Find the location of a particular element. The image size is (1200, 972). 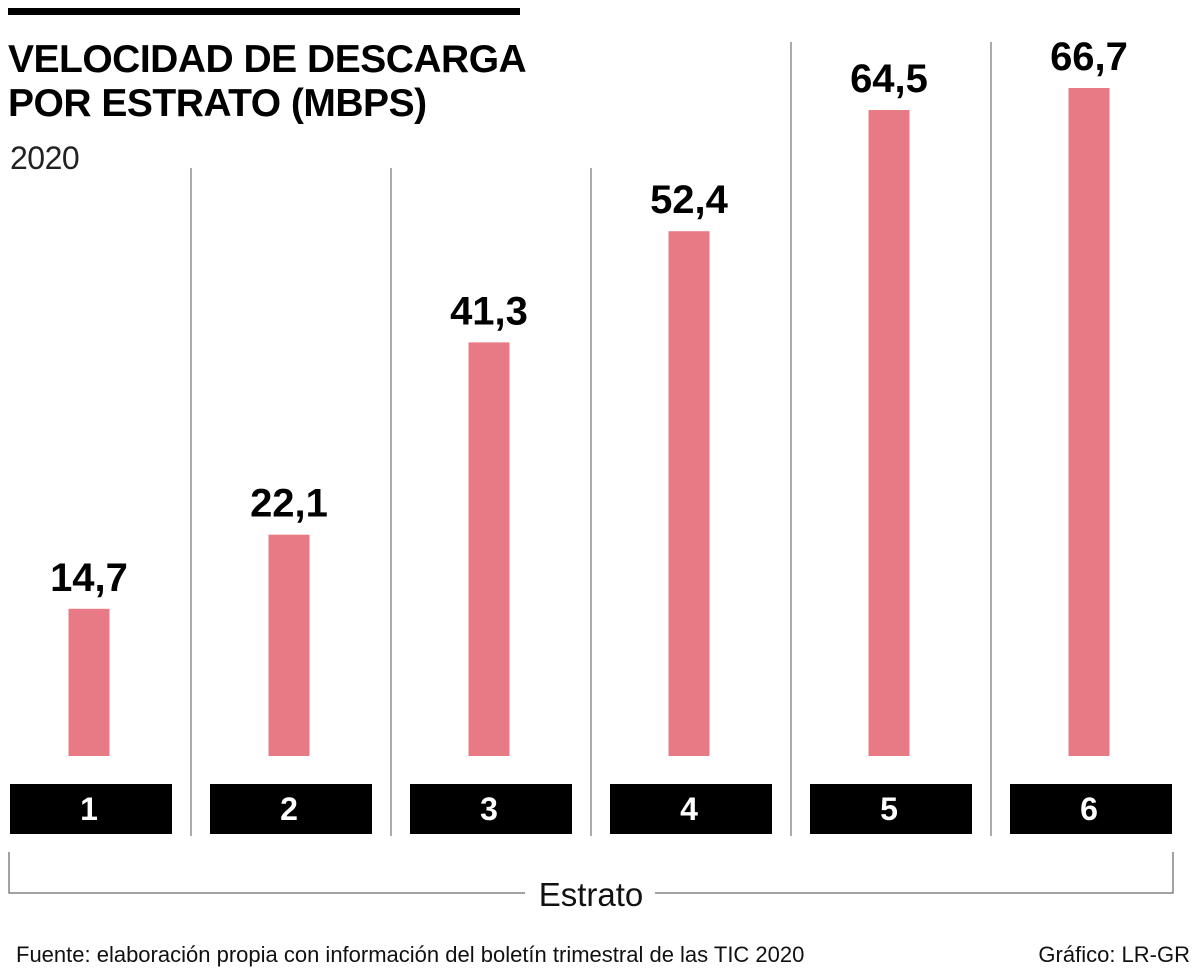

data-label: 41,3 is located at coordinates (489, 311).